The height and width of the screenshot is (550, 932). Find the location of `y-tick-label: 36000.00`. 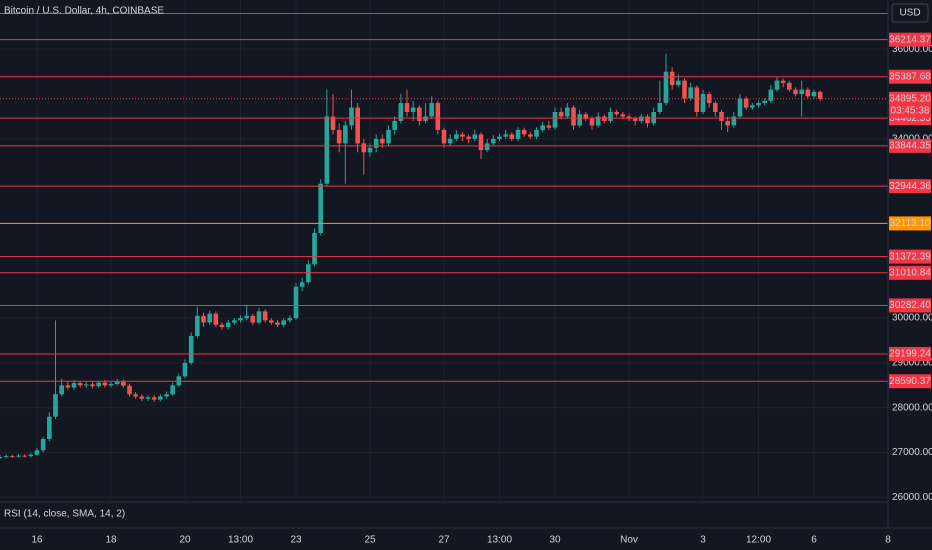

y-tick-label: 36000.00 is located at coordinates (912, 49).